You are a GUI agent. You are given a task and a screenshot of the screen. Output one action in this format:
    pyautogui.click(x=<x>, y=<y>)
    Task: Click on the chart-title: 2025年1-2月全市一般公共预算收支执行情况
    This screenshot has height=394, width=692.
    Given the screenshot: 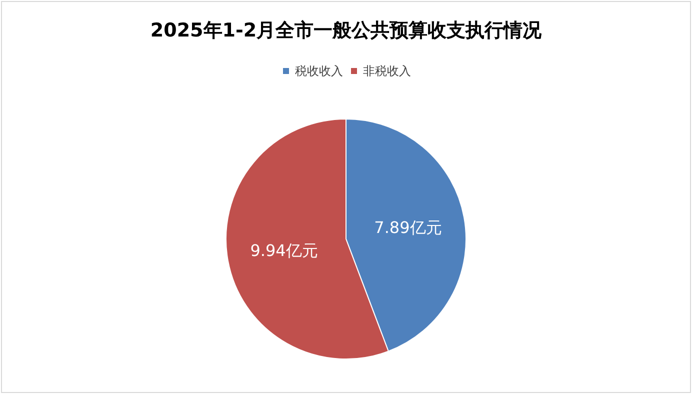 What is the action you would take?
    pyautogui.click(x=346, y=31)
    